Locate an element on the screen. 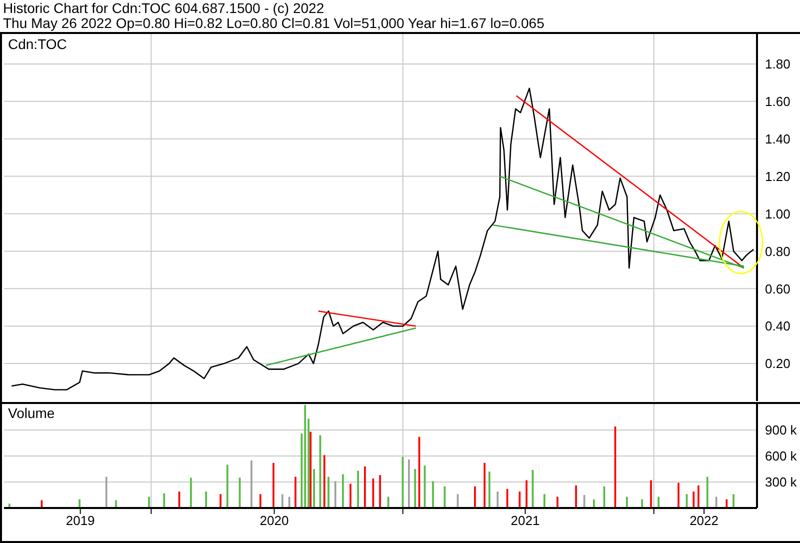 This screenshot has height=543, width=800. y-tick-label: 0.80 is located at coordinates (777, 251).